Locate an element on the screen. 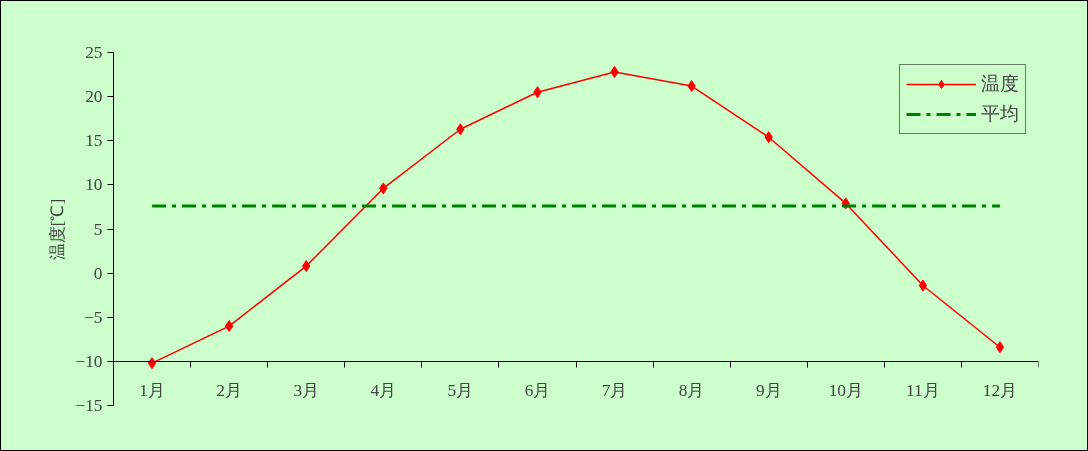 This screenshot has width=1088, height=451. y-tick-label: 15 is located at coordinates (94, 141).